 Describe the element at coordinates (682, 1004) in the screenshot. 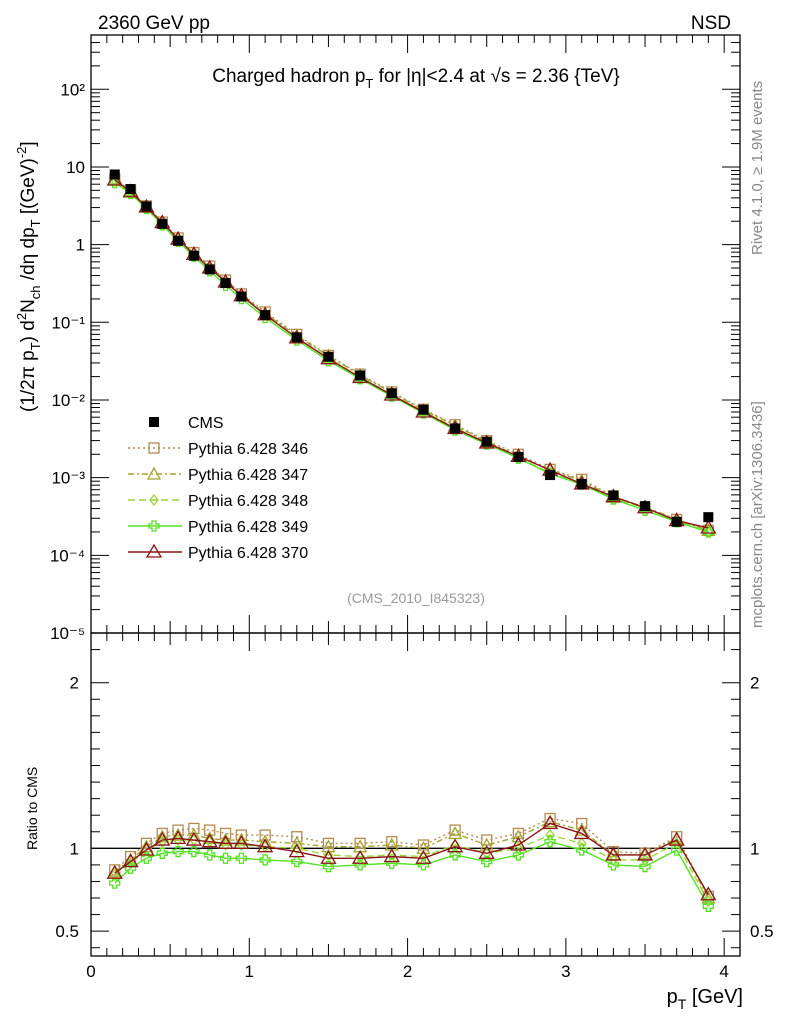

I see `xl-sub-t: T` at that location.